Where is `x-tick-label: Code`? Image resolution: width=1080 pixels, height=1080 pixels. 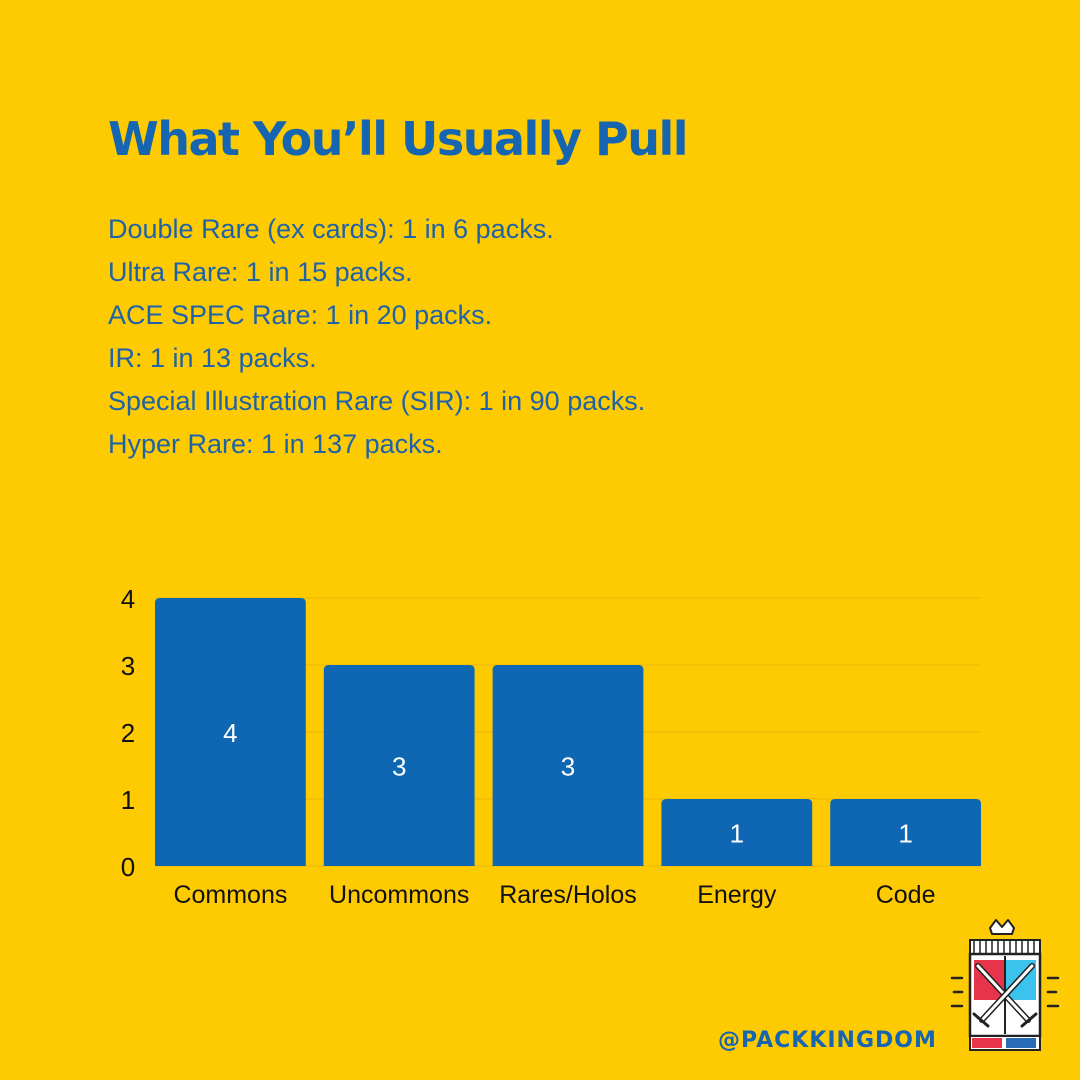 x-tick-label: Code is located at coordinates (906, 895).